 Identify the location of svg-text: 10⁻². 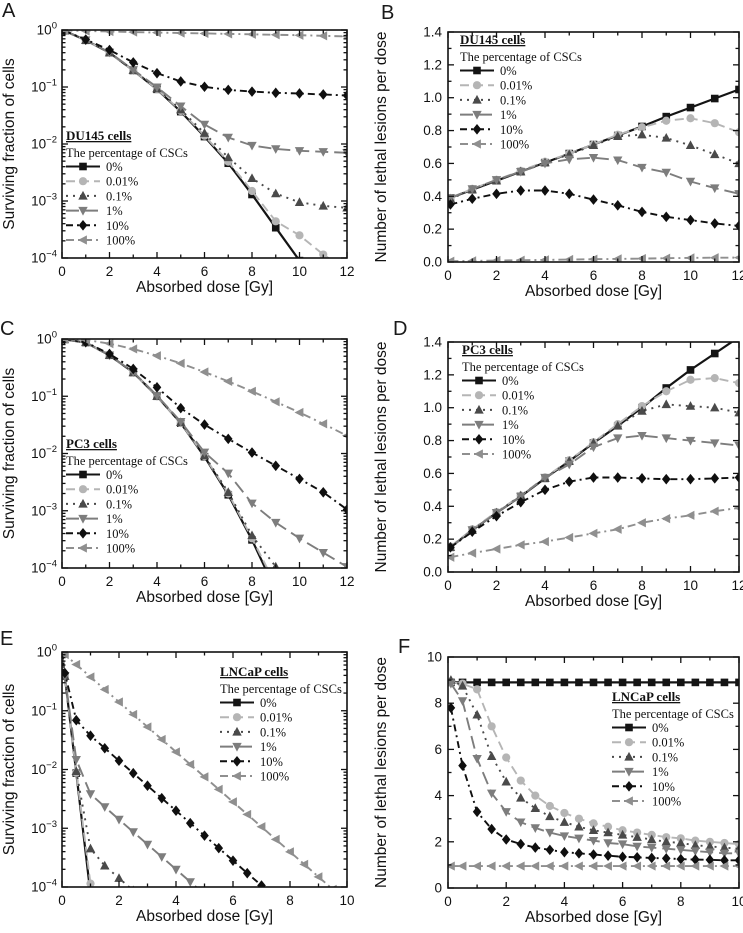
(44, 143).